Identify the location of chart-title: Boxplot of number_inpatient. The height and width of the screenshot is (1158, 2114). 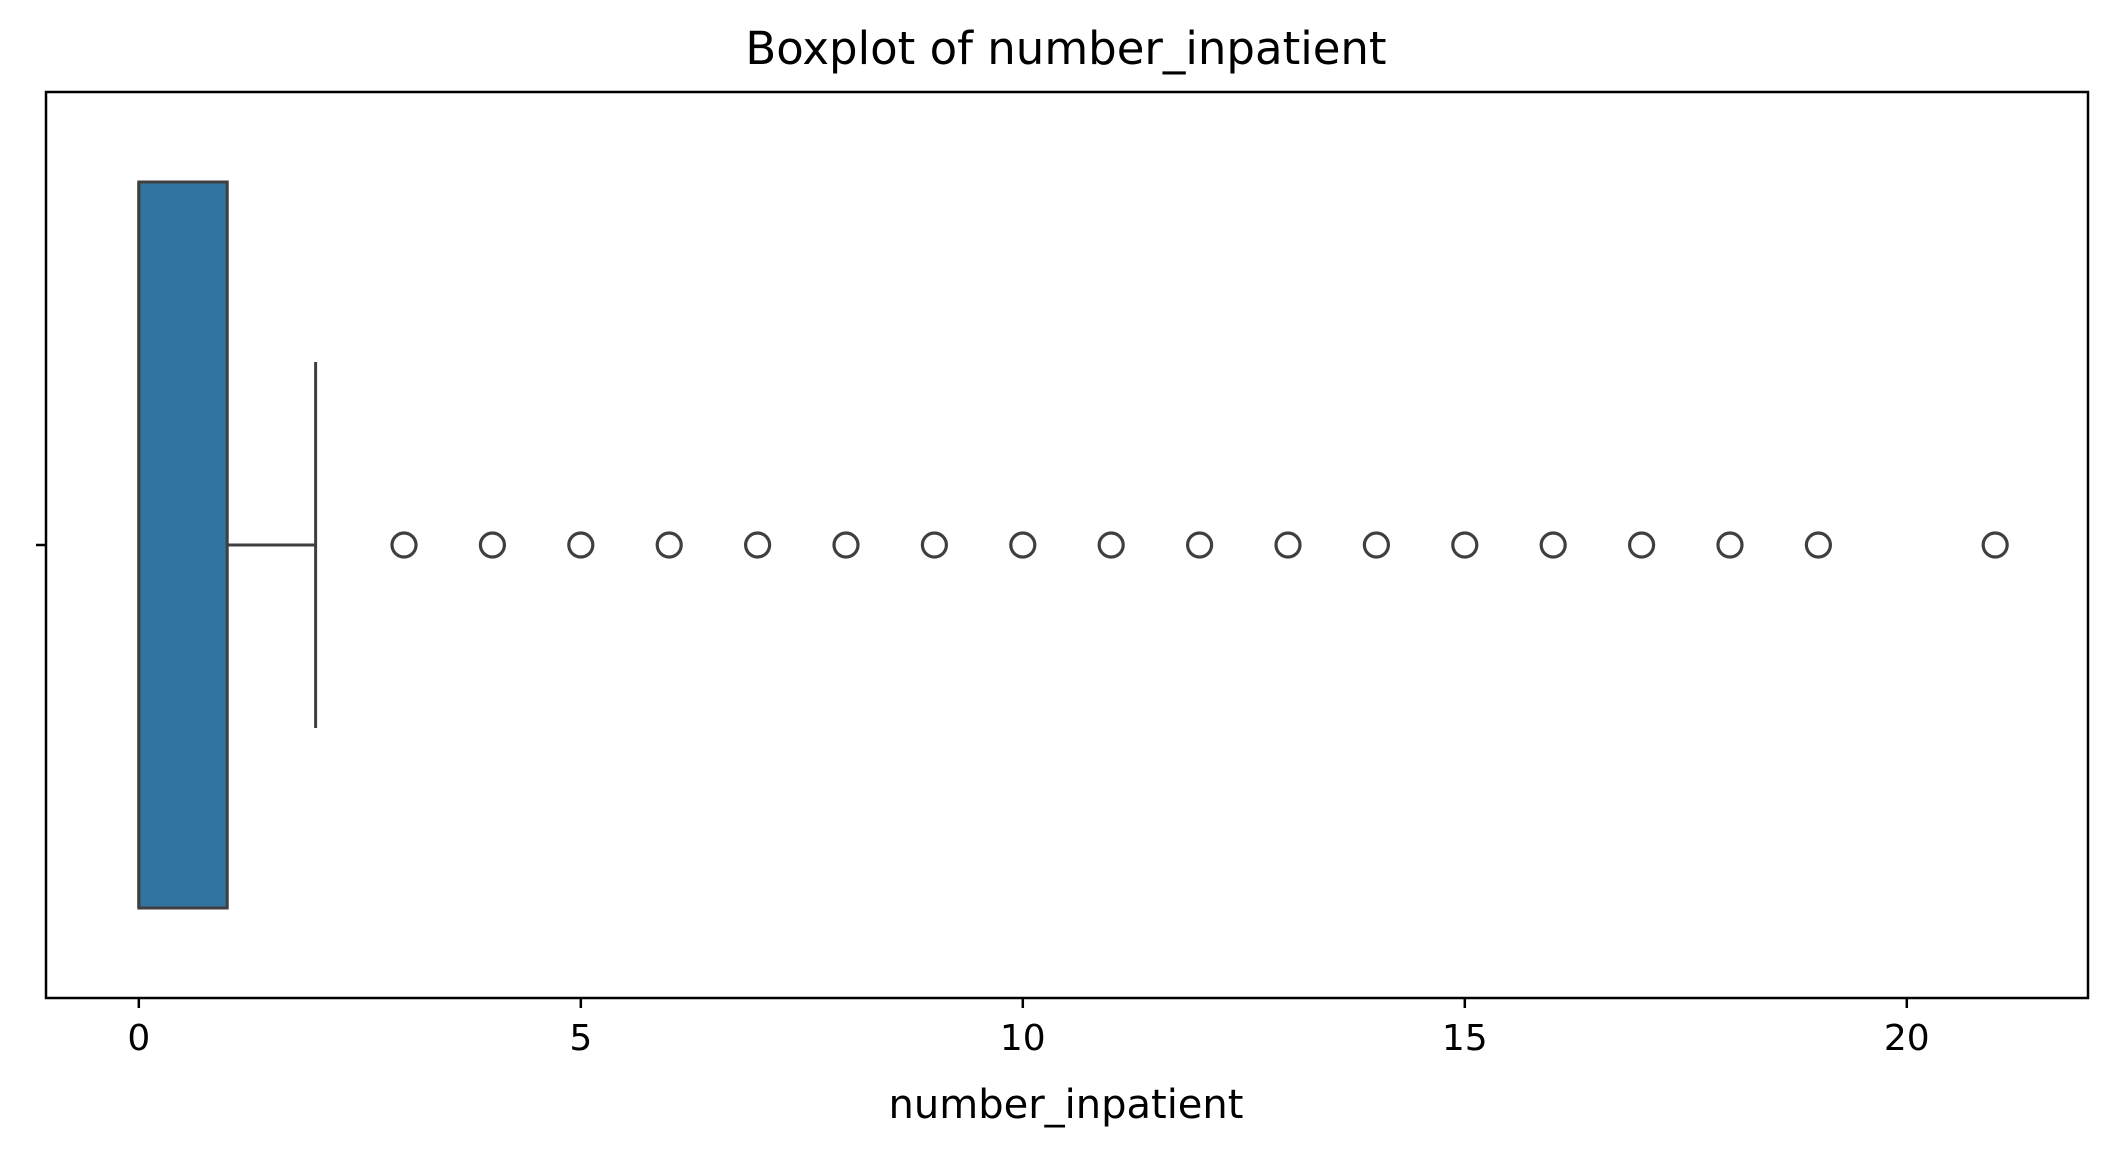
(1065, 48).